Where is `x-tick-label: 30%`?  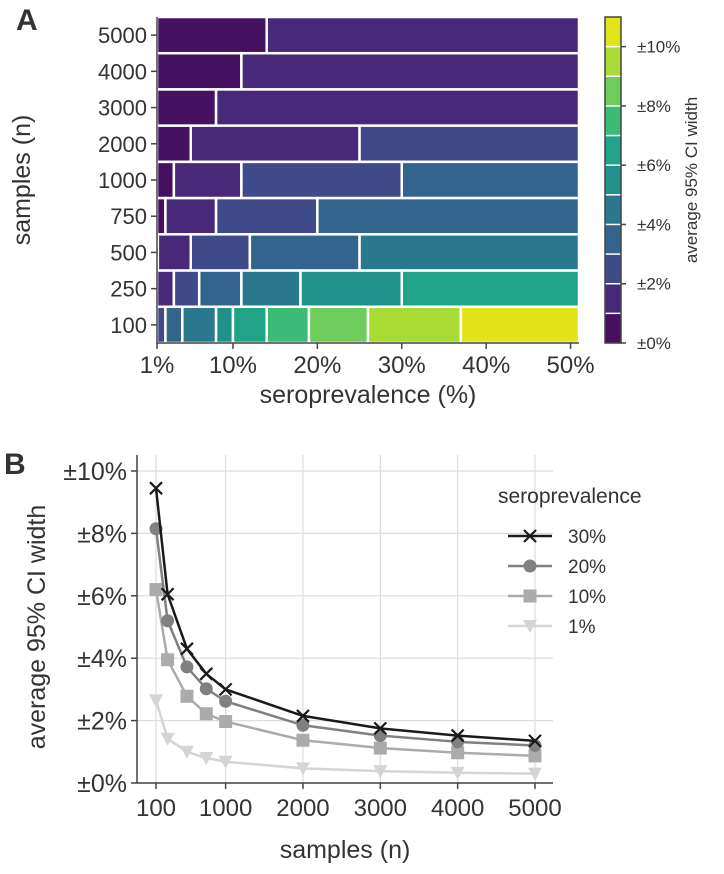
x-tick-label: 30% is located at coordinates (402, 365).